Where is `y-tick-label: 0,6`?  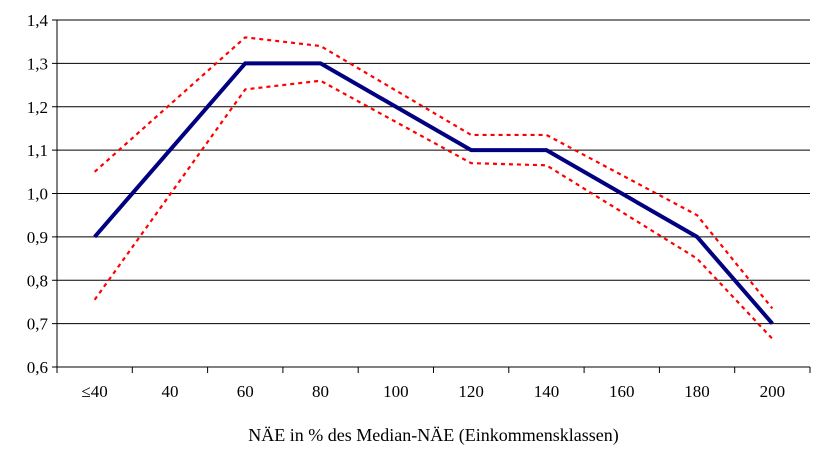 y-tick-label: 0,6 is located at coordinates (37, 367).